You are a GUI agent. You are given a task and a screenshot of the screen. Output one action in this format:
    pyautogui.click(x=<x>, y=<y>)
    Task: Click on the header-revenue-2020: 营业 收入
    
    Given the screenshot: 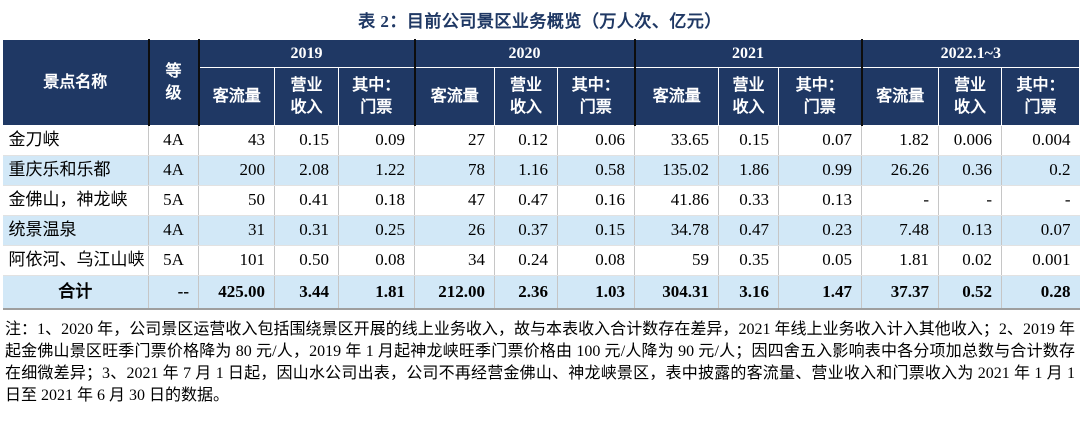 What is the action you would take?
    pyautogui.click(x=526, y=96)
    